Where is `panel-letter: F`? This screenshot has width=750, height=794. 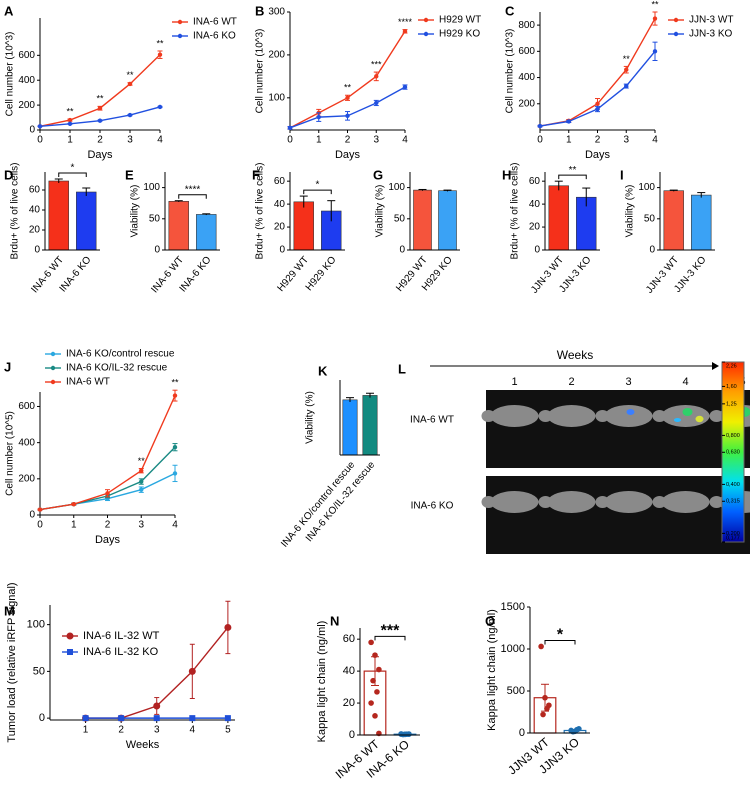 panel-letter: F is located at coordinates (256, 174).